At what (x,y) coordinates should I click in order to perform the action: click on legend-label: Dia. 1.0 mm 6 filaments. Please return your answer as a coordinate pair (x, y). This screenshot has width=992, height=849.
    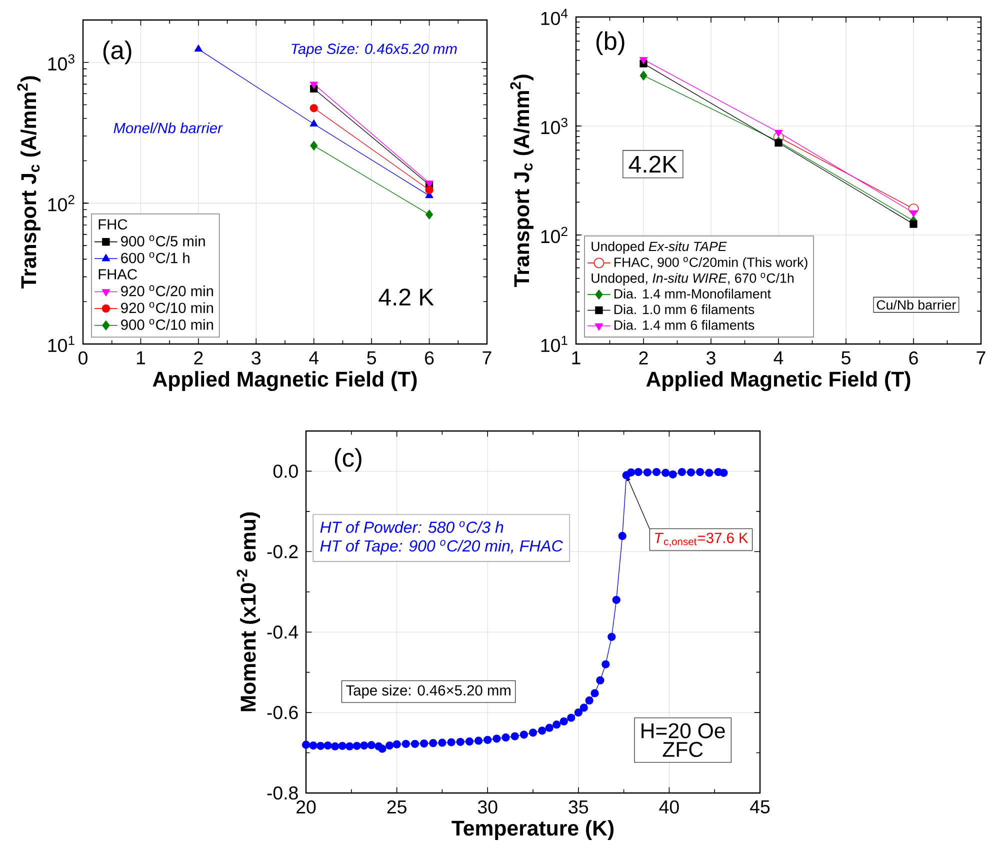
    Looking at the image, I should click on (684, 309).